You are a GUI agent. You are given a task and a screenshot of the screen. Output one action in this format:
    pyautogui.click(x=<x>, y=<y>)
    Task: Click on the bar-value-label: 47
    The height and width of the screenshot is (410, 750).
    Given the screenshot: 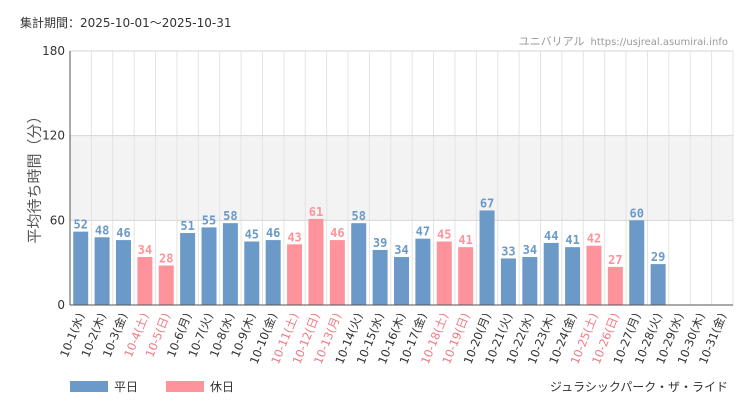 What is the action you would take?
    pyautogui.click(x=423, y=232)
    